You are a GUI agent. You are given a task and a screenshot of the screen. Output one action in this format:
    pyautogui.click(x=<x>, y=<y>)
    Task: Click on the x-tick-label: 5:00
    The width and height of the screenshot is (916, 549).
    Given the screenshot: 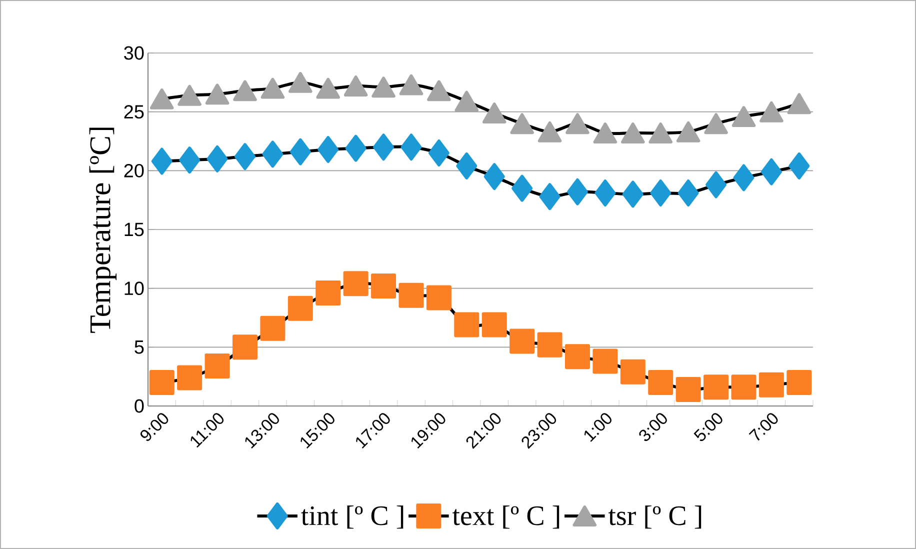 What is the action you would take?
    pyautogui.click(x=708, y=427)
    